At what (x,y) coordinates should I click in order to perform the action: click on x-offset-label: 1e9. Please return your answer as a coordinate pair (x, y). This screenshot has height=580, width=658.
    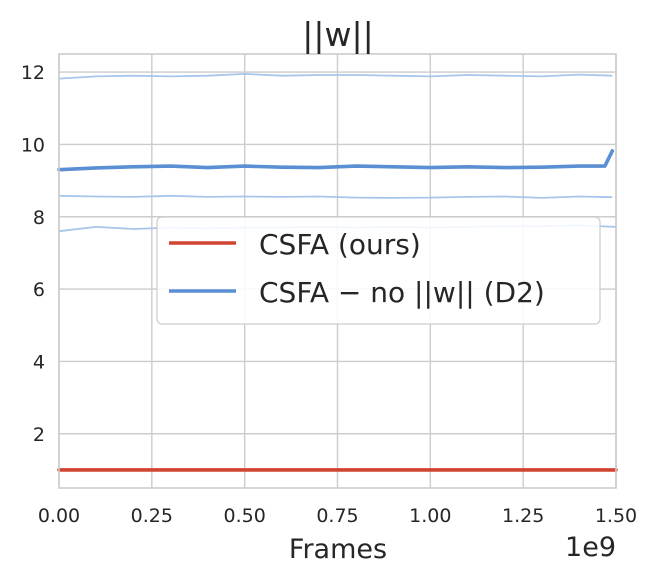
    Looking at the image, I should click on (590, 547).